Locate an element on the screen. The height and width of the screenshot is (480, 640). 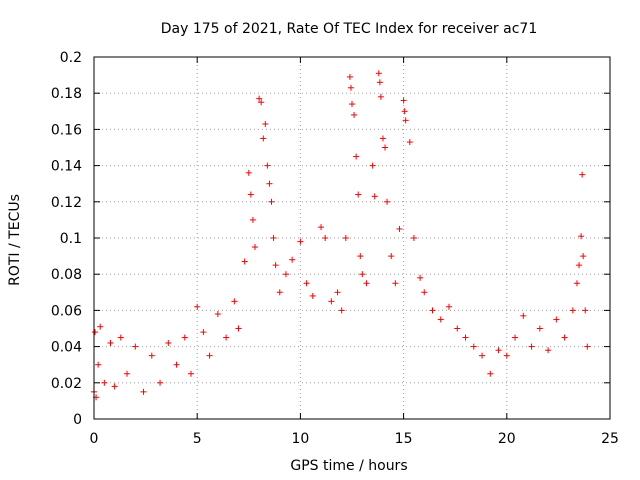
y-tick-label: 0.18 is located at coordinates (66, 94).